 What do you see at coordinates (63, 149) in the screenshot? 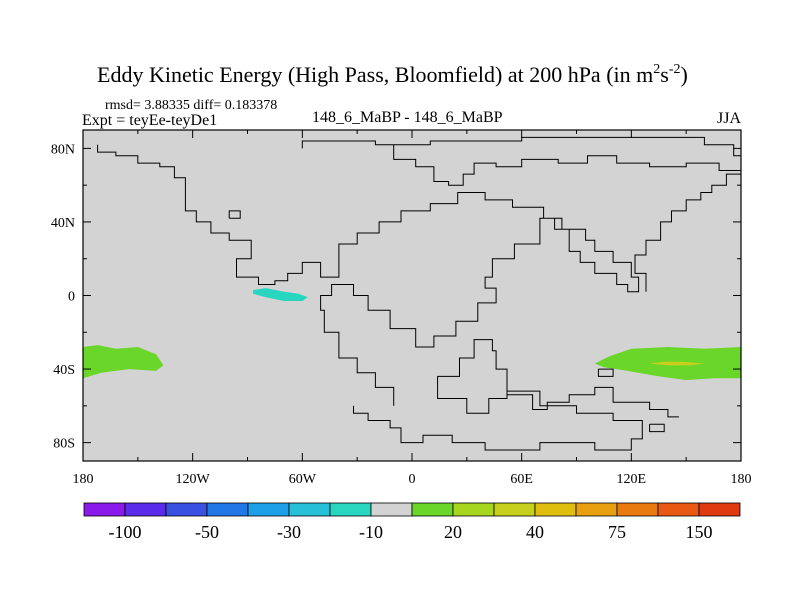
I see `y-tick-label: 80N` at bounding box center [63, 149].